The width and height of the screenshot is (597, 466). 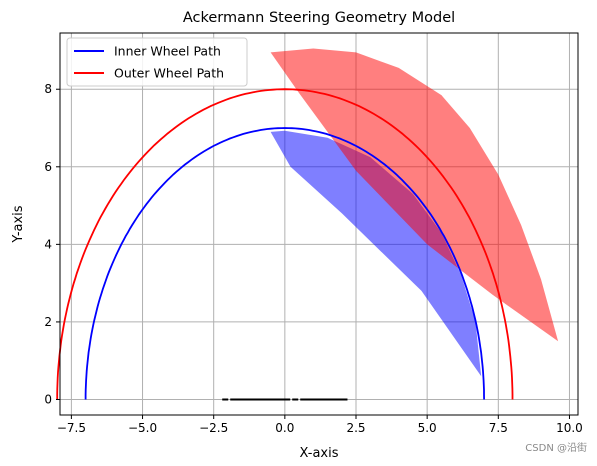 What do you see at coordinates (167, 51) in the screenshot?
I see `legend-label-0: Inner Wheel Path` at bounding box center [167, 51].